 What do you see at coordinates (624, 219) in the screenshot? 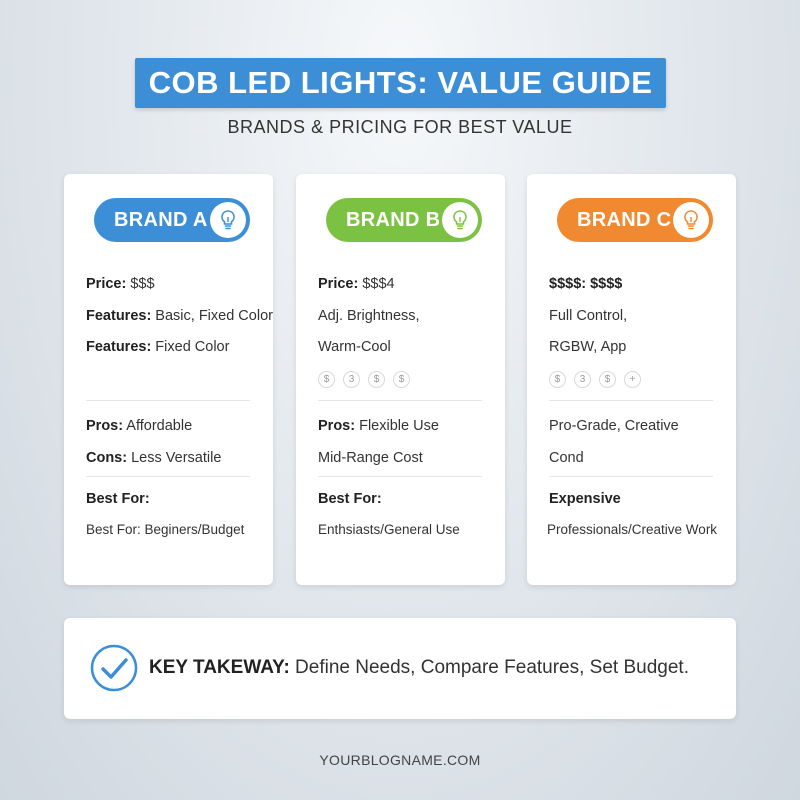
I see `brand-c-name: BRAND C` at bounding box center [624, 219].